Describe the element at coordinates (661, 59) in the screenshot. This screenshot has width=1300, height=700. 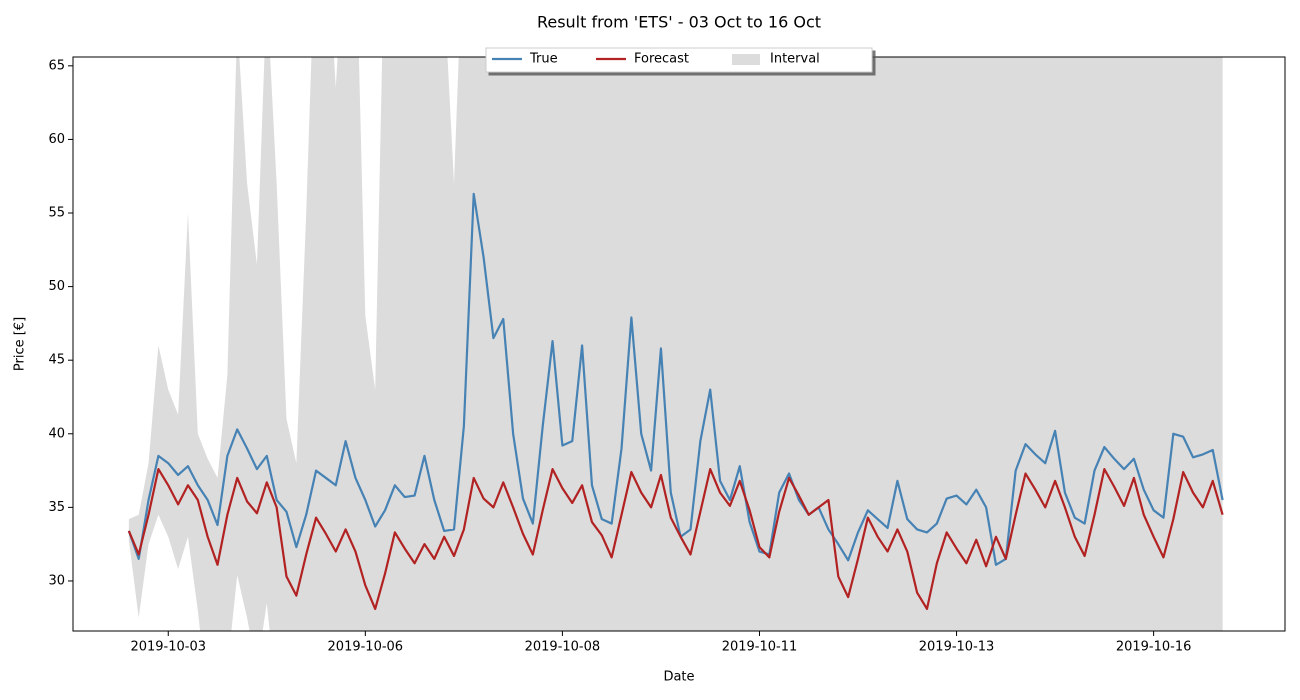
I see `legend-label: Forecast` at that location.